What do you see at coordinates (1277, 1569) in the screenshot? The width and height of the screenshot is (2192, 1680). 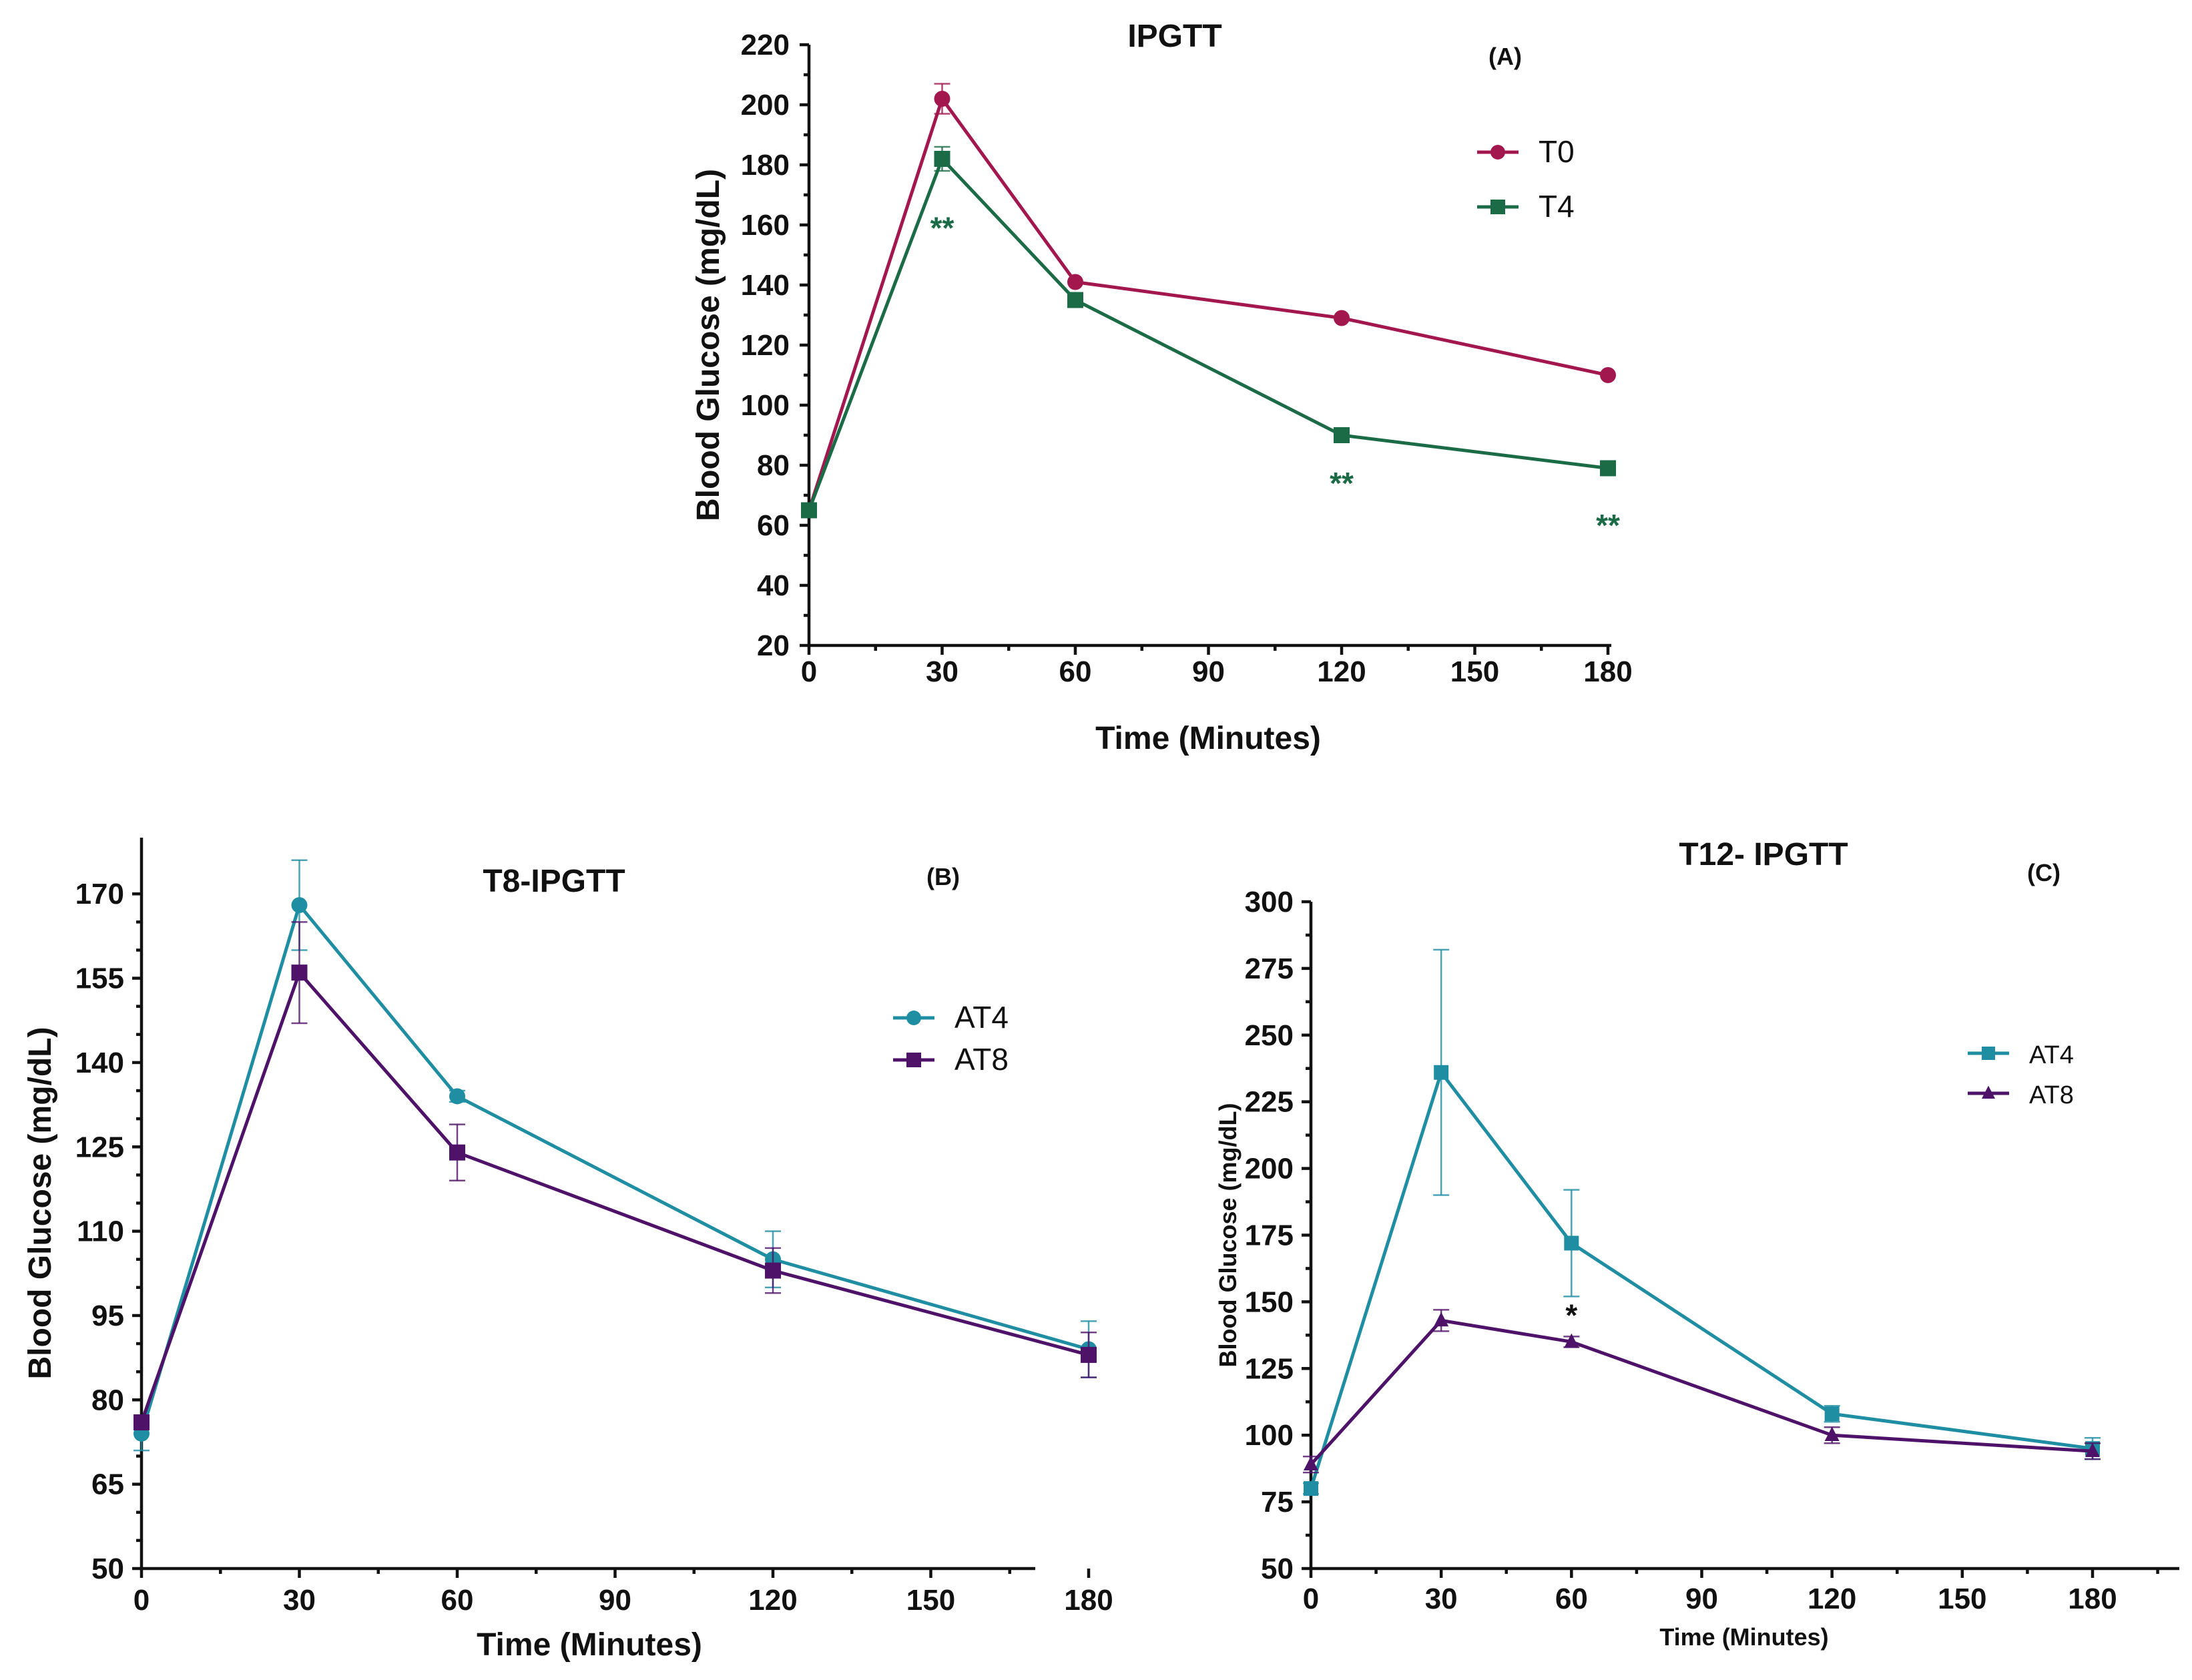 I see `y-tick-label: 50` at bounding box center [1277, 1569].